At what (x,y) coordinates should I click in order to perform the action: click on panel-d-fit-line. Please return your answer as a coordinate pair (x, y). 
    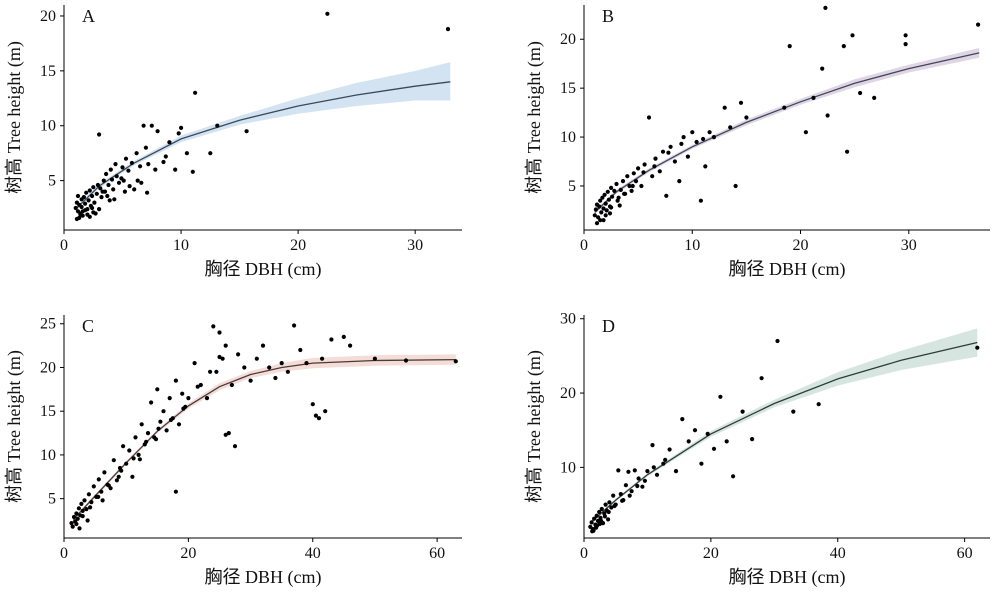
    Looking at the image, I should click on (783, 432).